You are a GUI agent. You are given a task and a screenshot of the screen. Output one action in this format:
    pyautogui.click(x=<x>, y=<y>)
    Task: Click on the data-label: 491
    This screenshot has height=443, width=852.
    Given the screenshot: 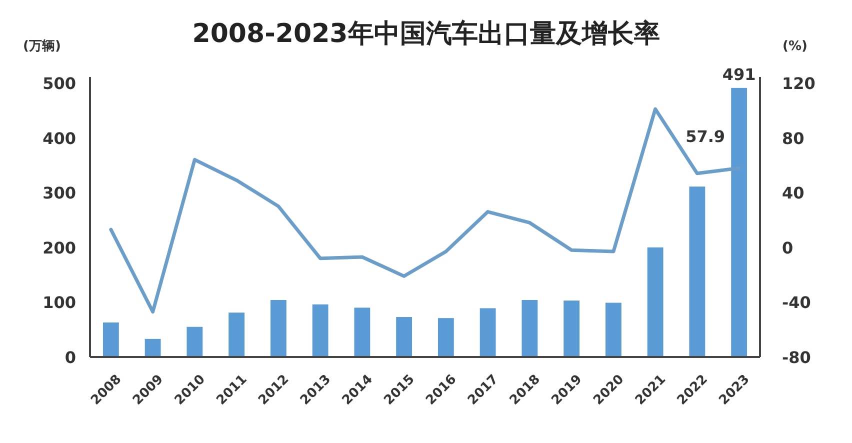 What is the action you would take?
    pyautogui.click(x=739, y=74)
    